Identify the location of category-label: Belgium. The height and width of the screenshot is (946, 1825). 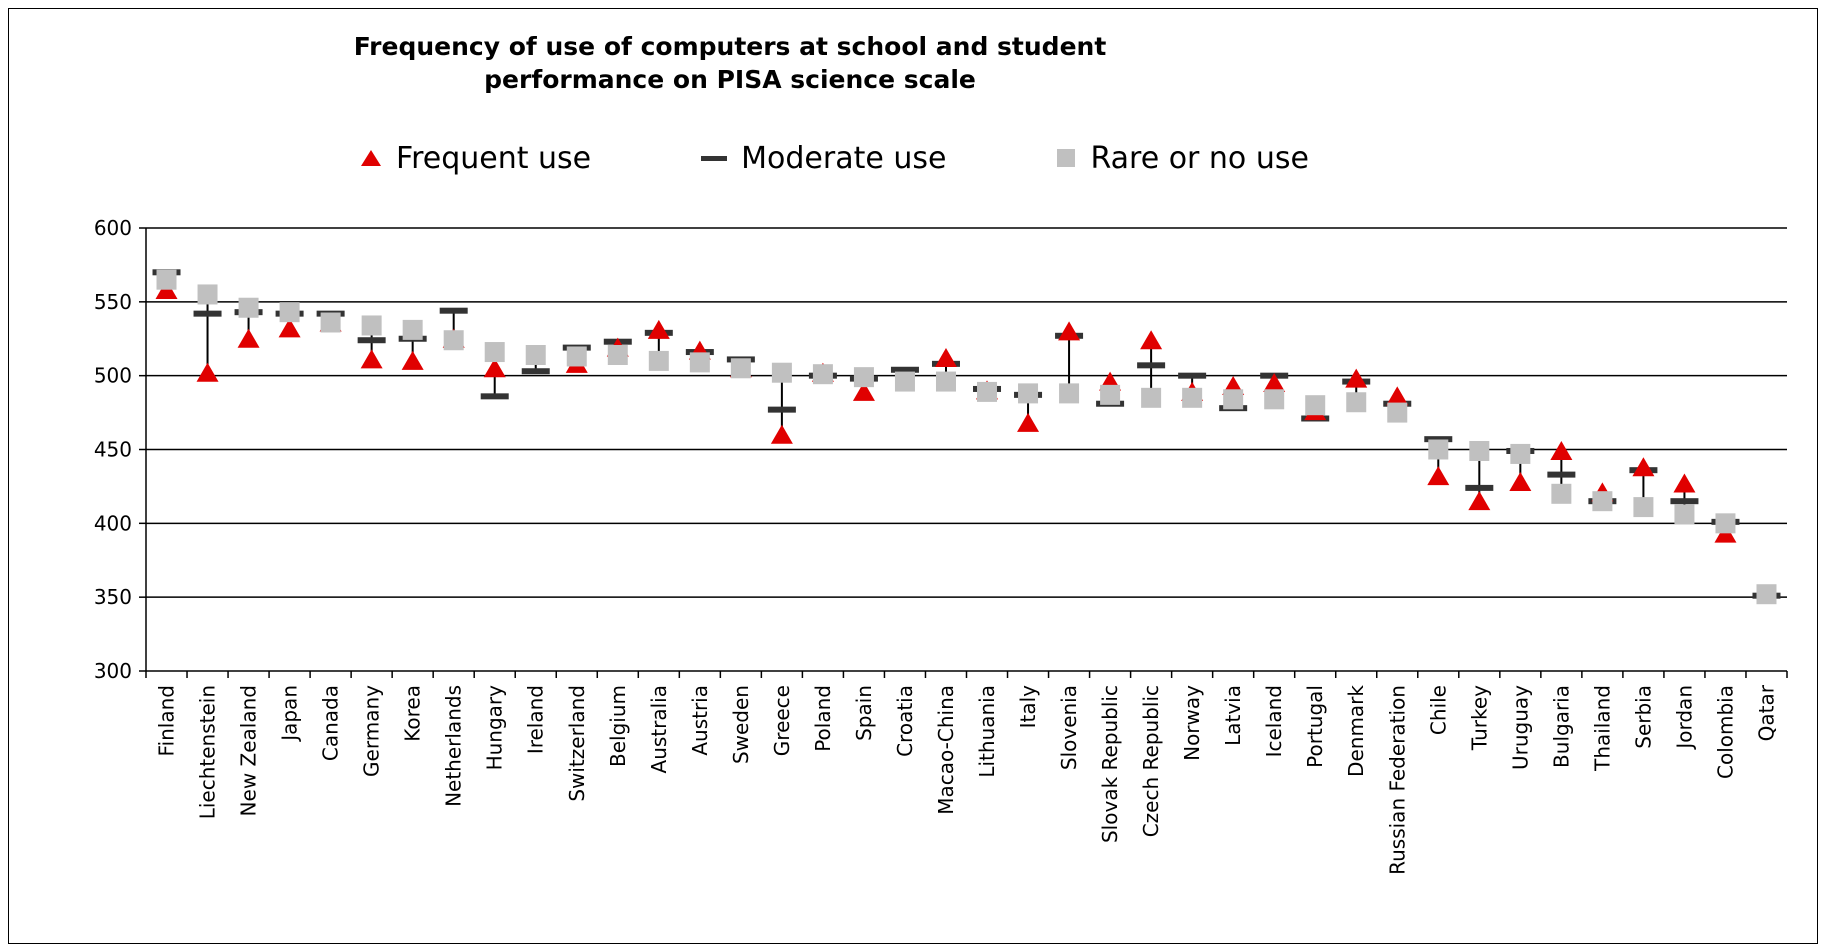
(618, 726).